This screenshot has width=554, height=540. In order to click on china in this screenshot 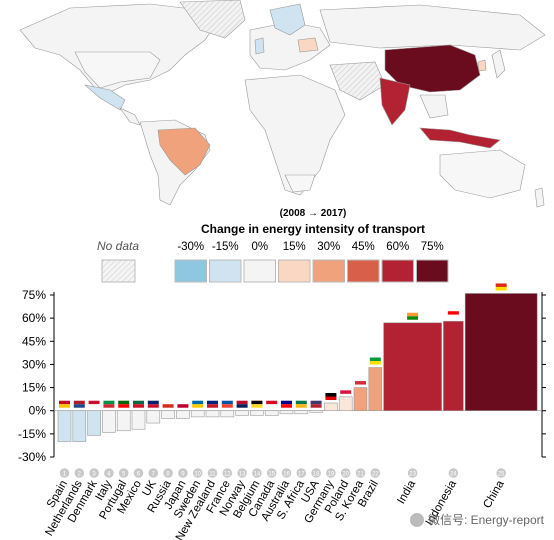, I will do `click(432, 68)`.